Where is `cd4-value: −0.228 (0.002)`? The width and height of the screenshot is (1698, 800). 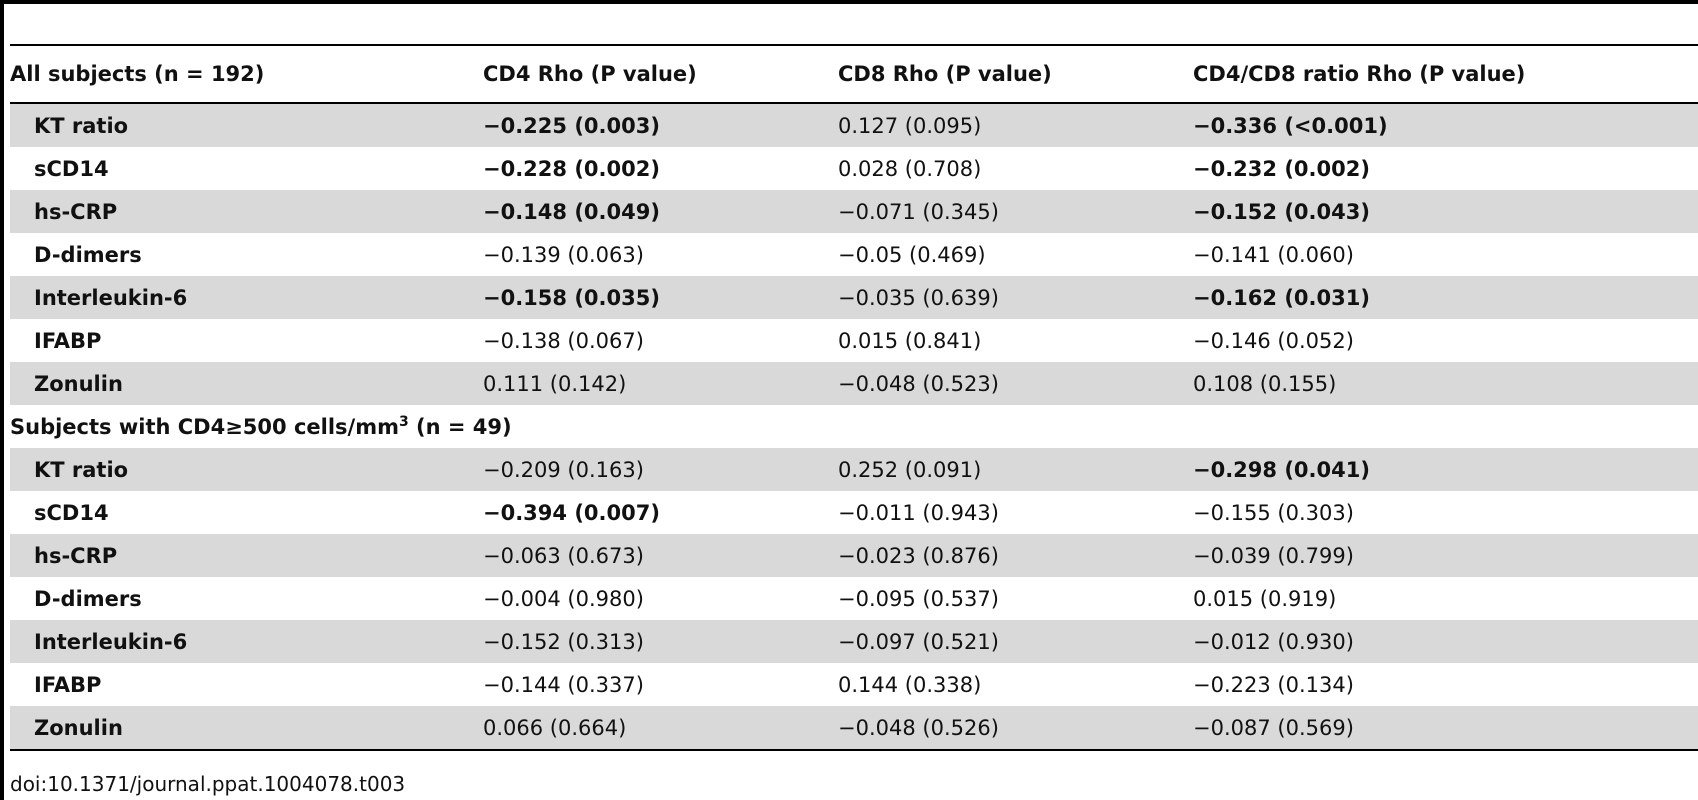
cd4-value: −0.228 (0.002) is located at coordinates (571, 168).